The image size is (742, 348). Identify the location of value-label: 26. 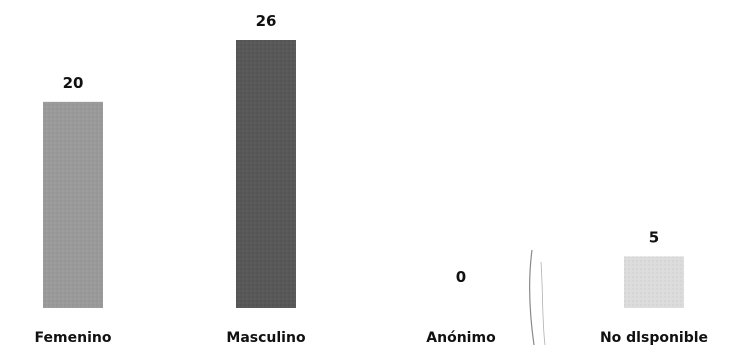
(266, 21).